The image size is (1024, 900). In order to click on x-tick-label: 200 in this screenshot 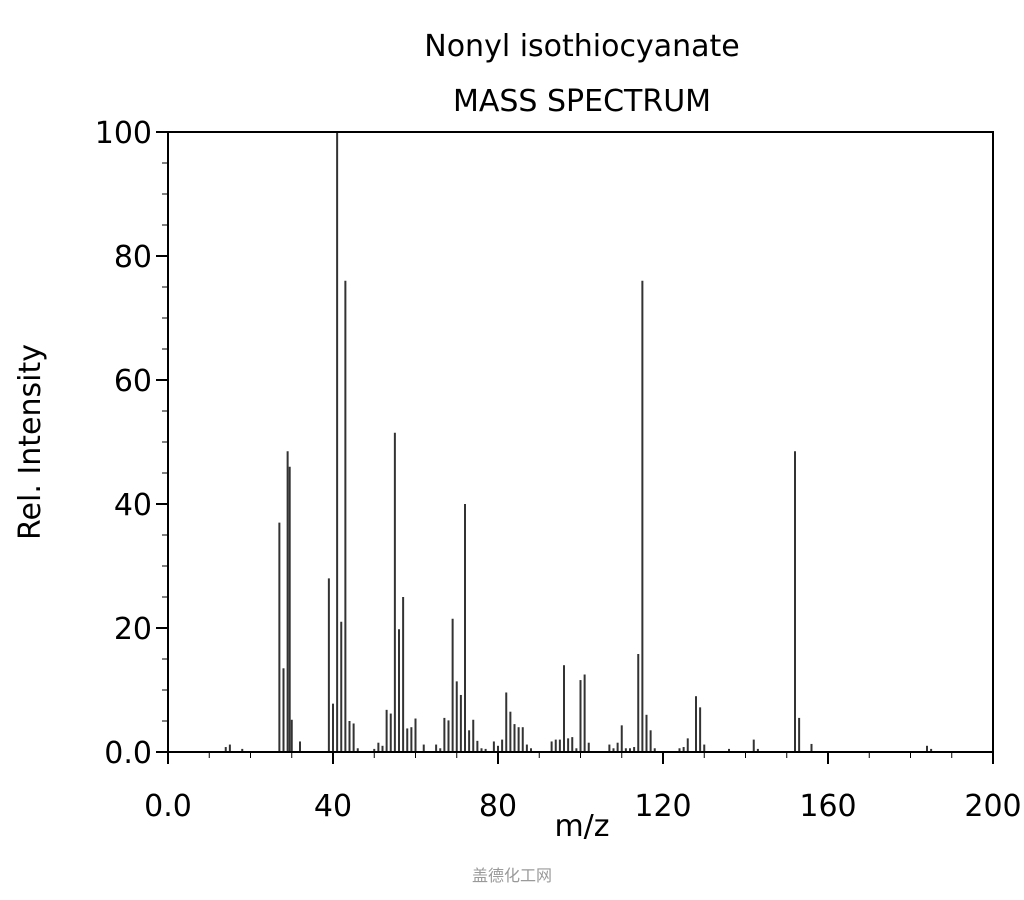, I will do `click(992, 806)`.